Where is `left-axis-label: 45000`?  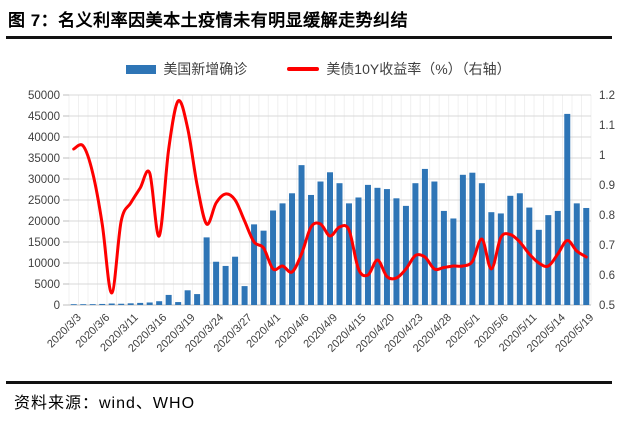 left-axis-label: 45000 is located at coordinates (44, 117).